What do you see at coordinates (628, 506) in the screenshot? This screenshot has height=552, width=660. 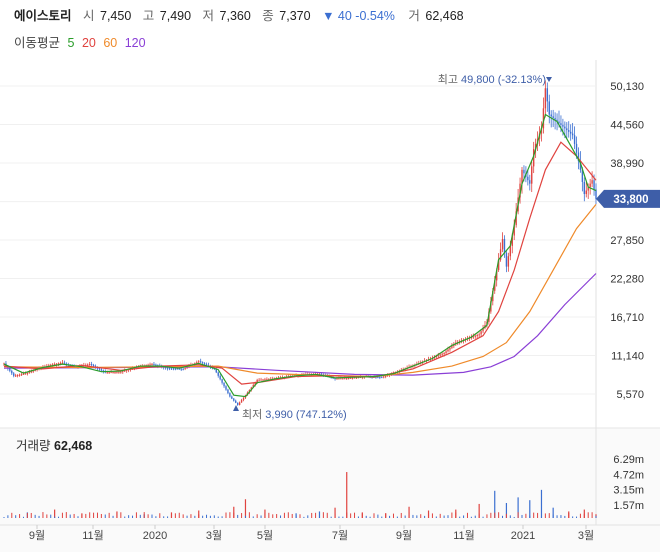 I see `volume-tick-label: 1.57m` at bounding box center [628, 506].